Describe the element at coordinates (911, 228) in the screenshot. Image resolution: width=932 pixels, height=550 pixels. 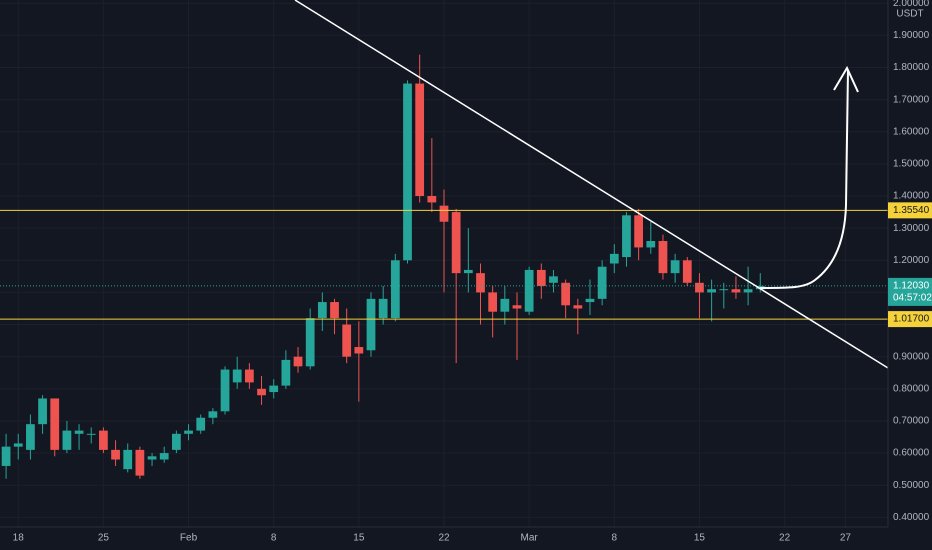
I see `y-tick-label: 1.30000` at that location.